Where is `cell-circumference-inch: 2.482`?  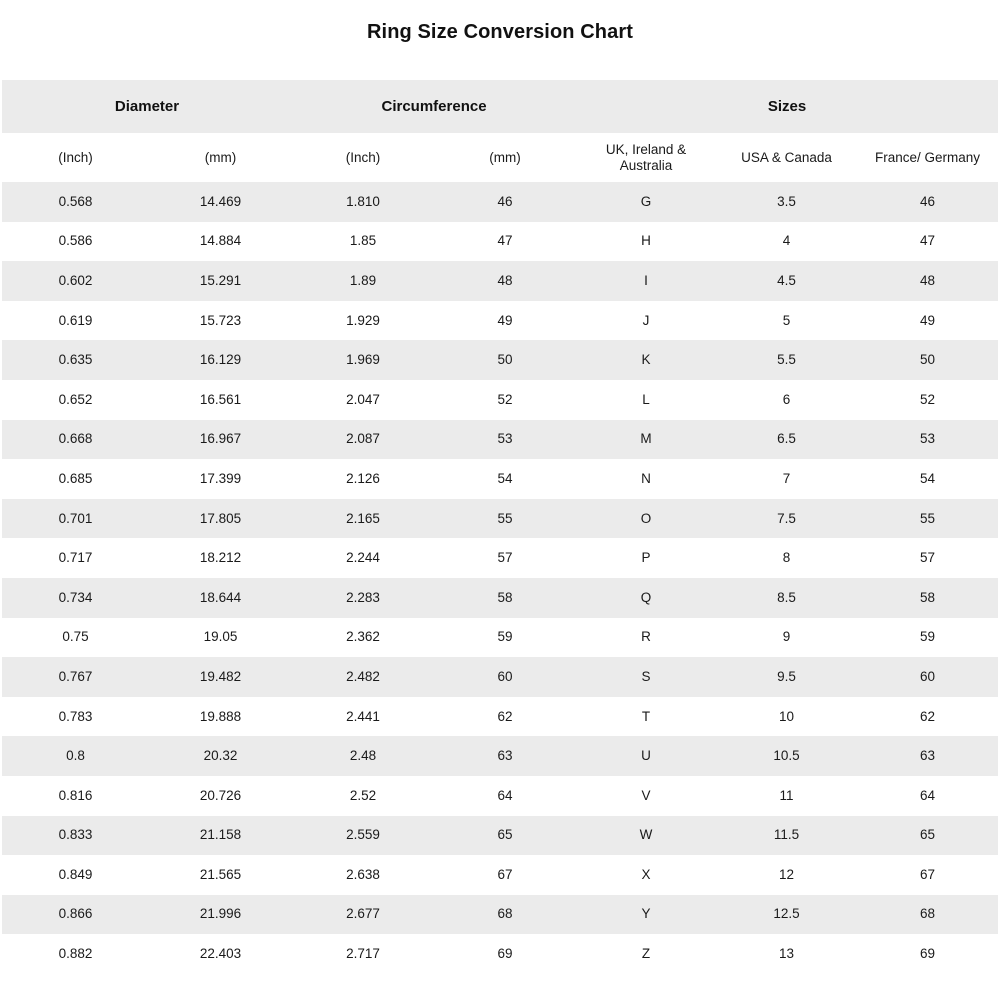
cell-circumference-inch: 2.482 is located at coordinates (363, 676).